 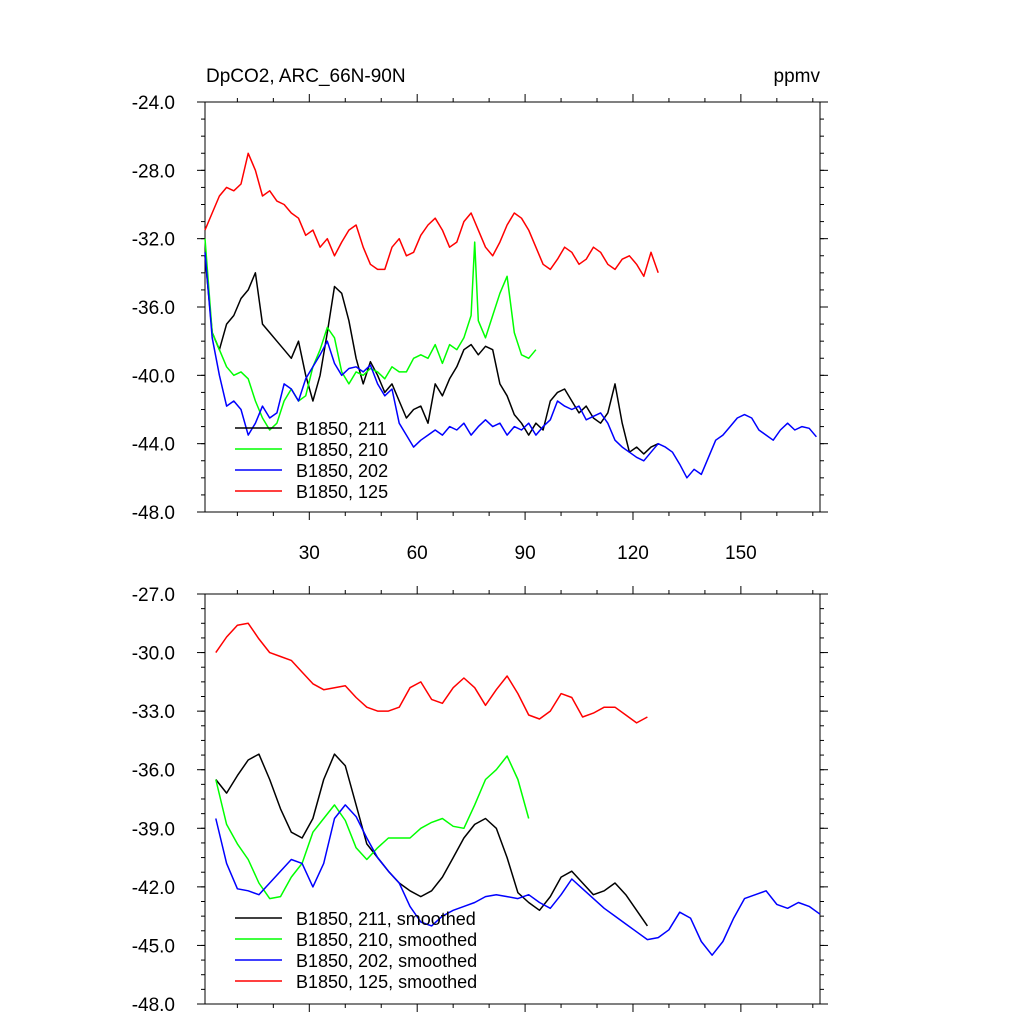 I want to click on legend-label: B1850, 125, so click(x=342, y=492).